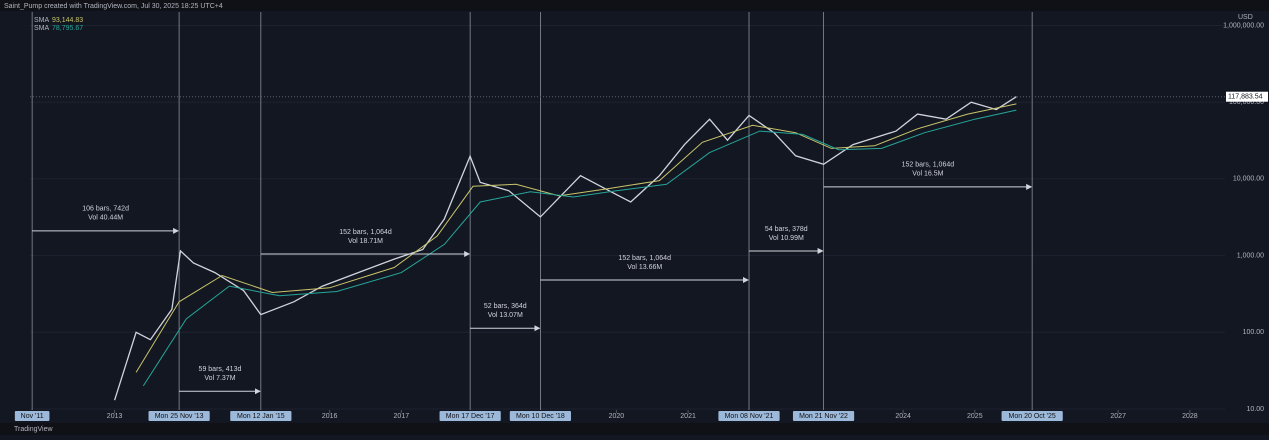  I want to click on price-axis, so click(1247, 211).